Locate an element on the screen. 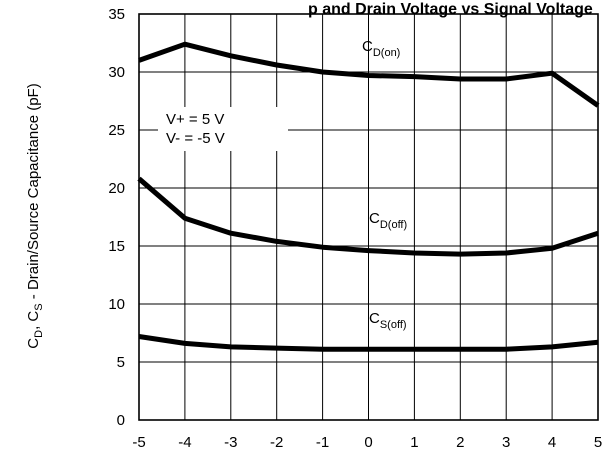  y-tick-label: 30 is located at coordinates (116, 72).